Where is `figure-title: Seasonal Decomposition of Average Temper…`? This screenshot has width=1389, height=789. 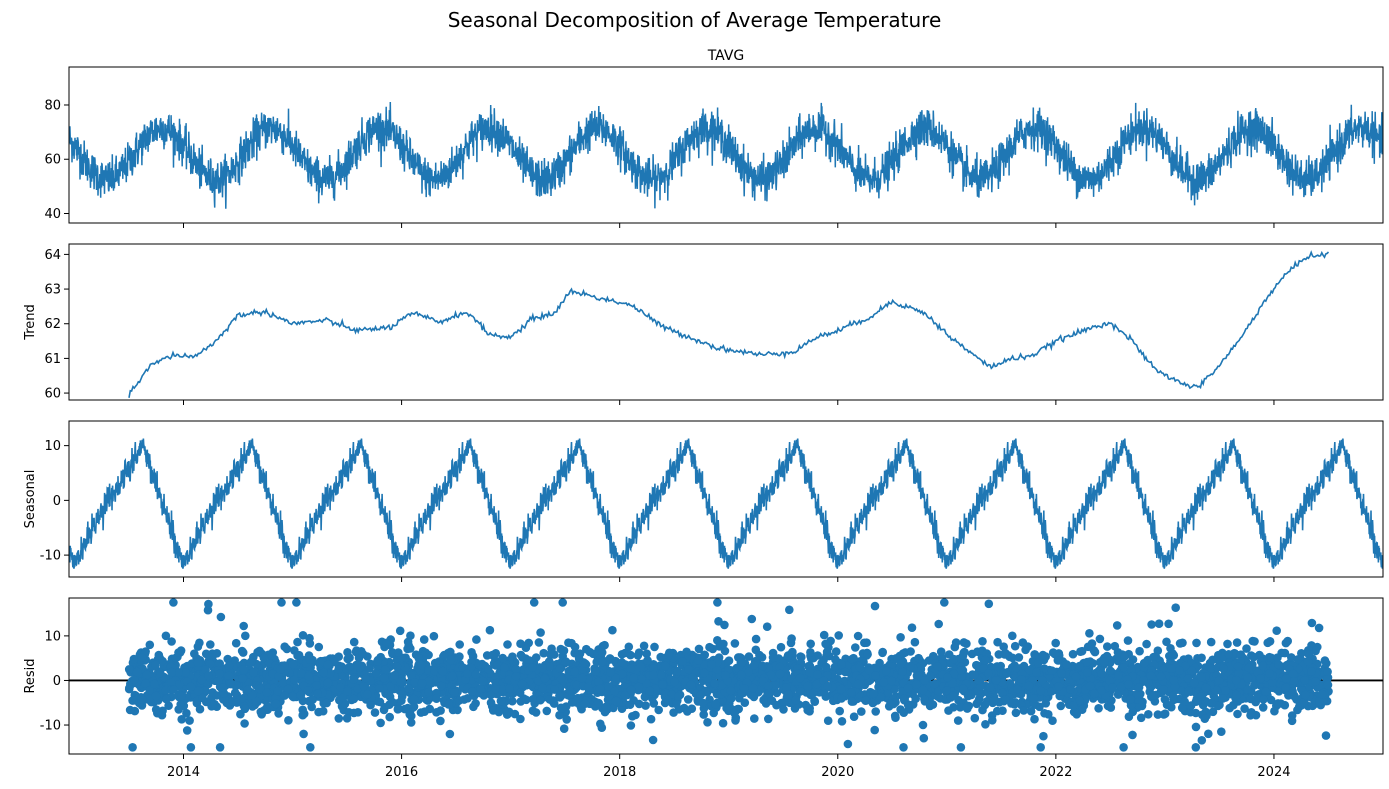
figure-title: Seasonal Decomposition of Average Temper… is located at coordinates (694, 20).